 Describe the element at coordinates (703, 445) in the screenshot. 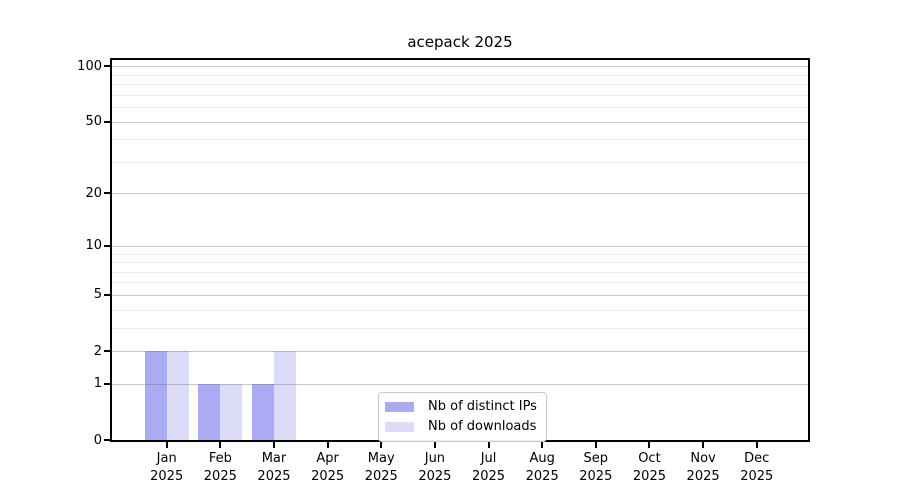

I see `x-tick-nov` at that location.